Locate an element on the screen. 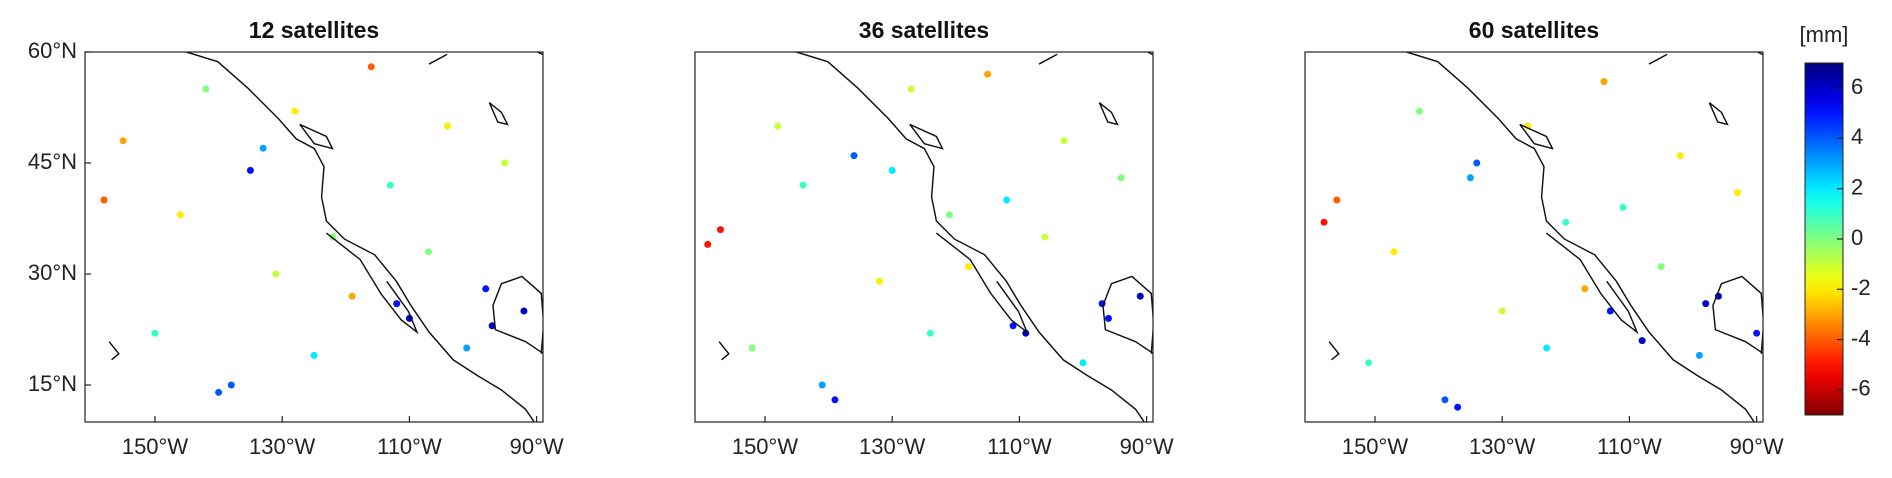 Image resolution: width=1892 pixels, height=478 pixels. y-tick-label: 30°N is located at coordinates (52, 272).